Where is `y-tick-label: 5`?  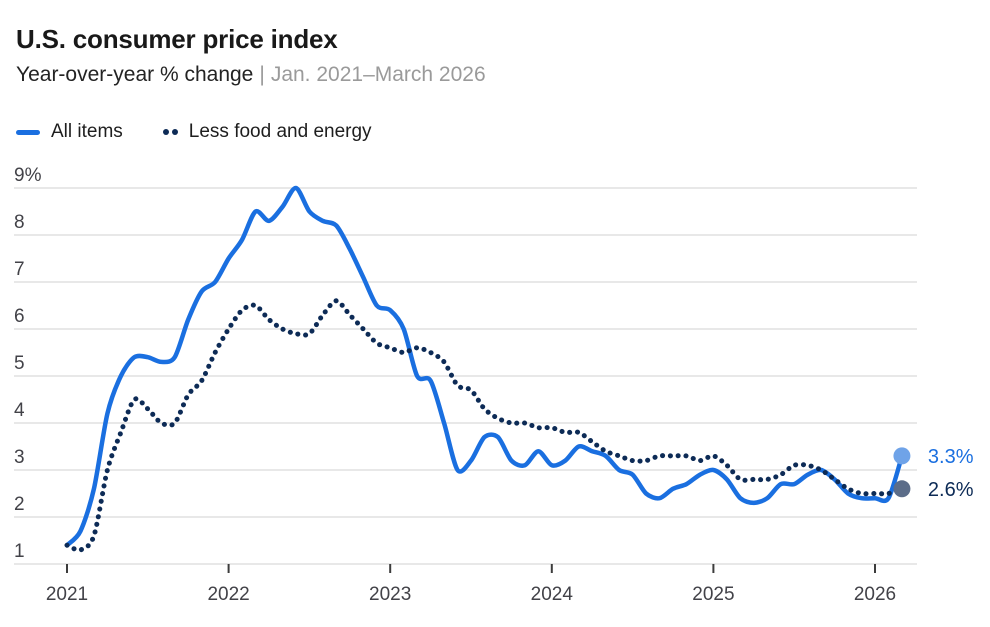
y-tick-label: 5 is located at coordinates (19, 363).